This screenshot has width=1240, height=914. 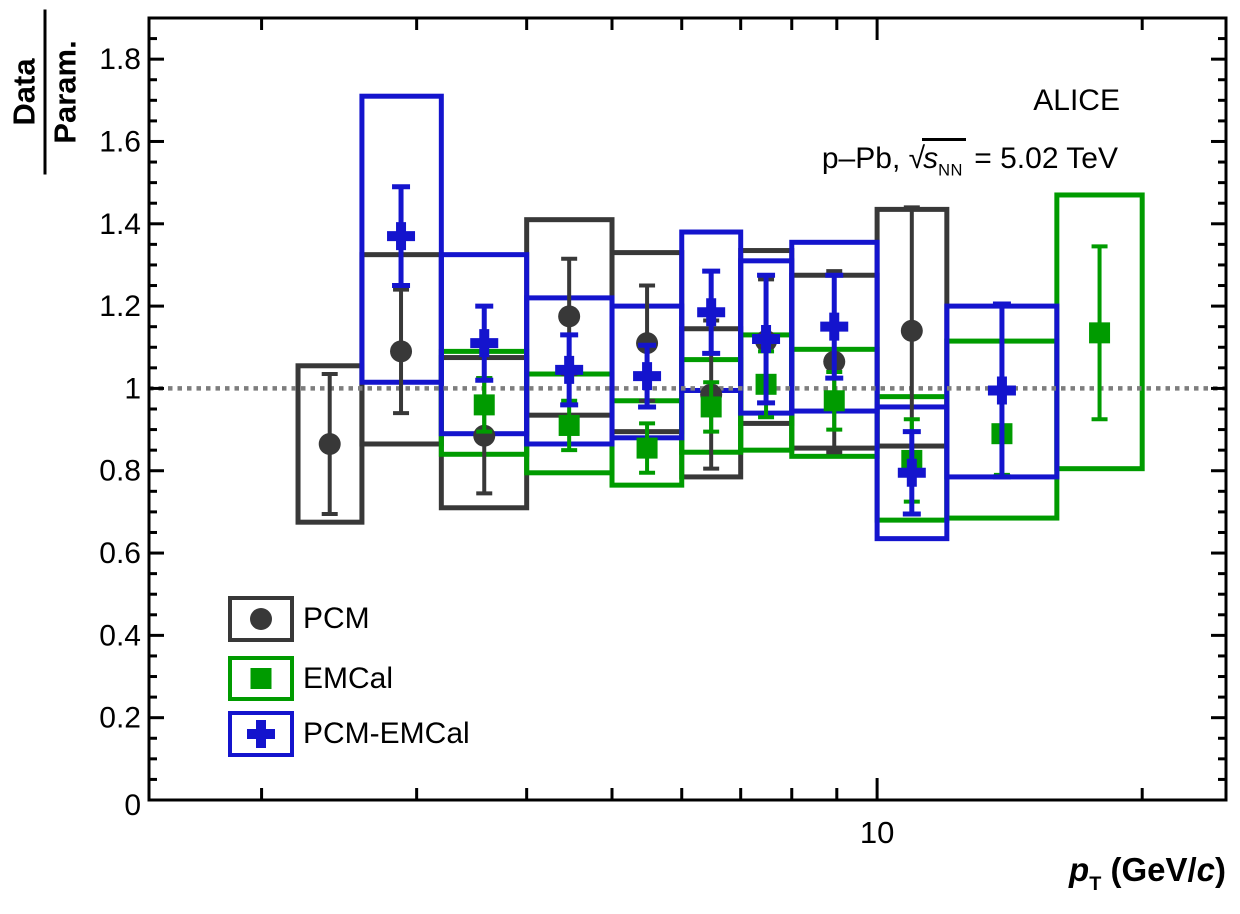 What do you see at coordinates (1220, 869) in the screenshot?
I see `x-title-units-close: )` at bounding box center [1220, 869].